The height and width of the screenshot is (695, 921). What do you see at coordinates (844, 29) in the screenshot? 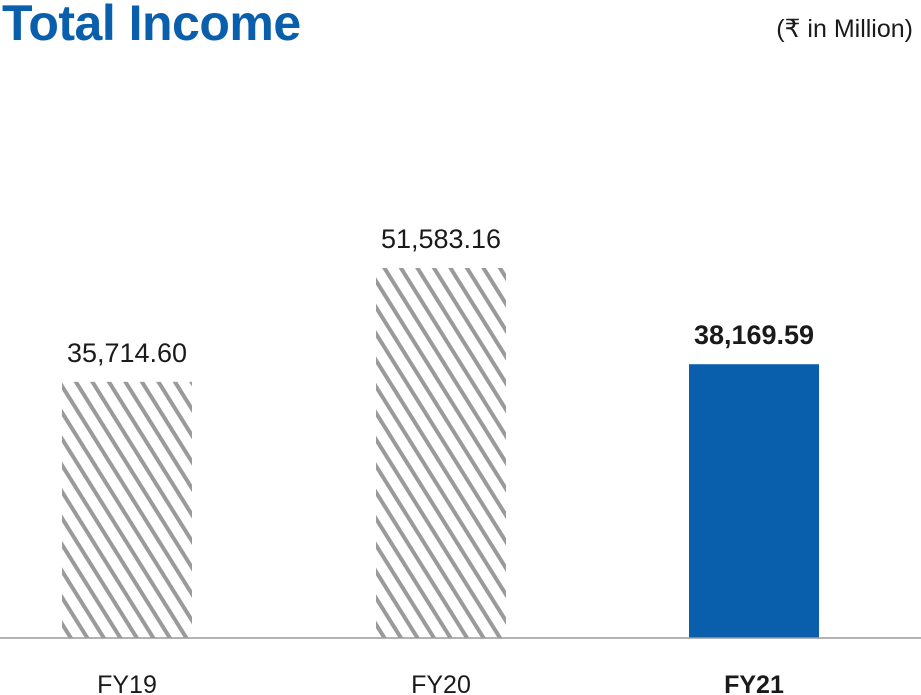
I see `unit-label: (₹ in Million)` at bounding box center [844, 29].